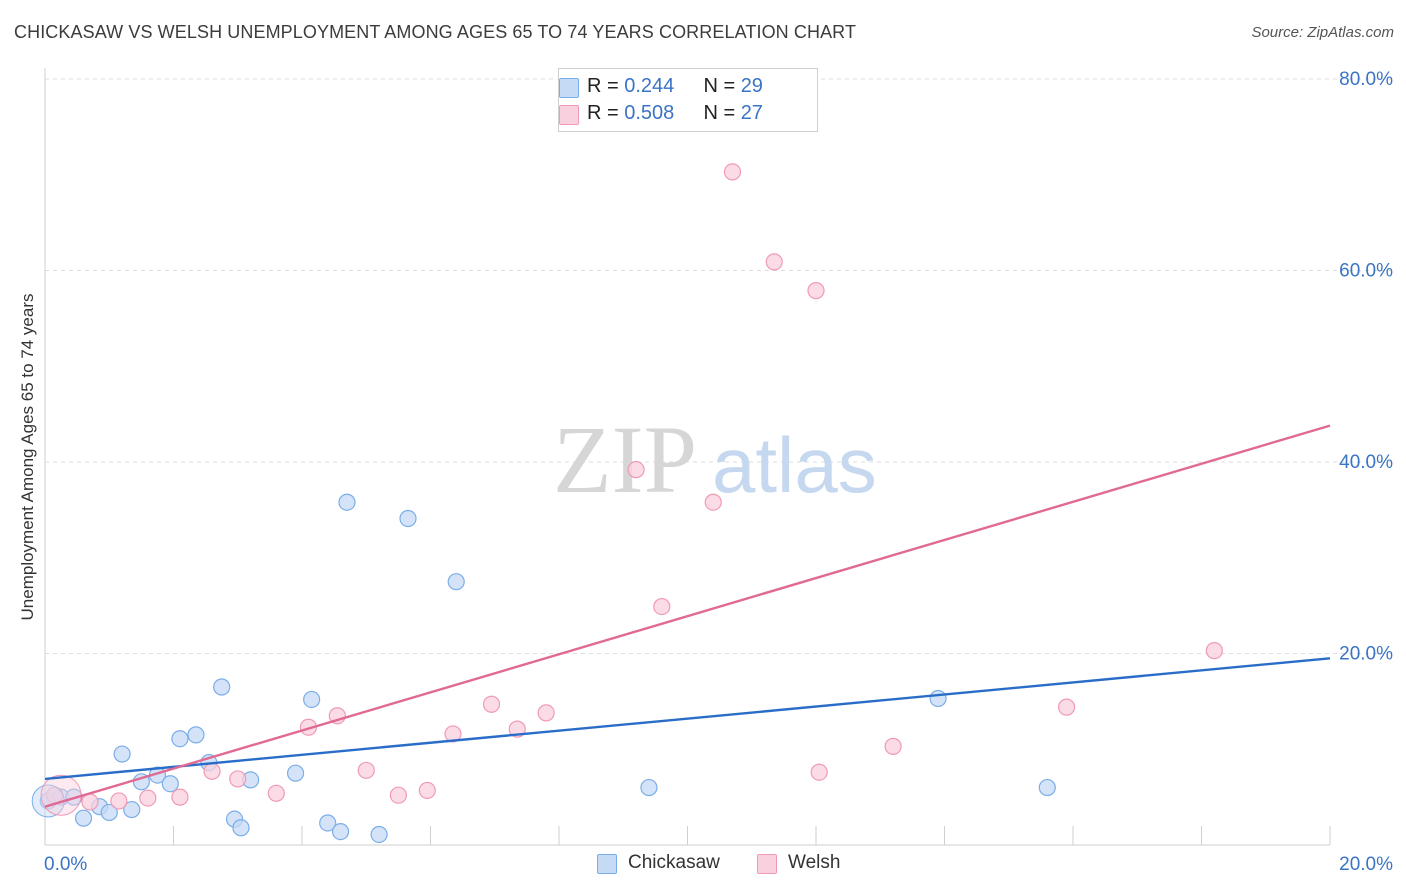 The height and width of the screenshot is (892, 1406). Describe the element at coordinates (625, 459) in the screenshot. I see `watermark-zip: ZIP` at that location.